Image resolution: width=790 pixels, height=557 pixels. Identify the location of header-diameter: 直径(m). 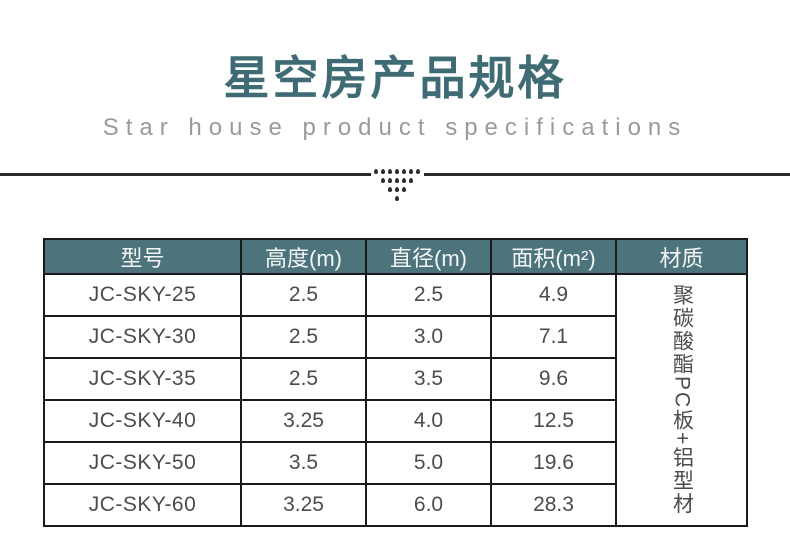
(428, 256).